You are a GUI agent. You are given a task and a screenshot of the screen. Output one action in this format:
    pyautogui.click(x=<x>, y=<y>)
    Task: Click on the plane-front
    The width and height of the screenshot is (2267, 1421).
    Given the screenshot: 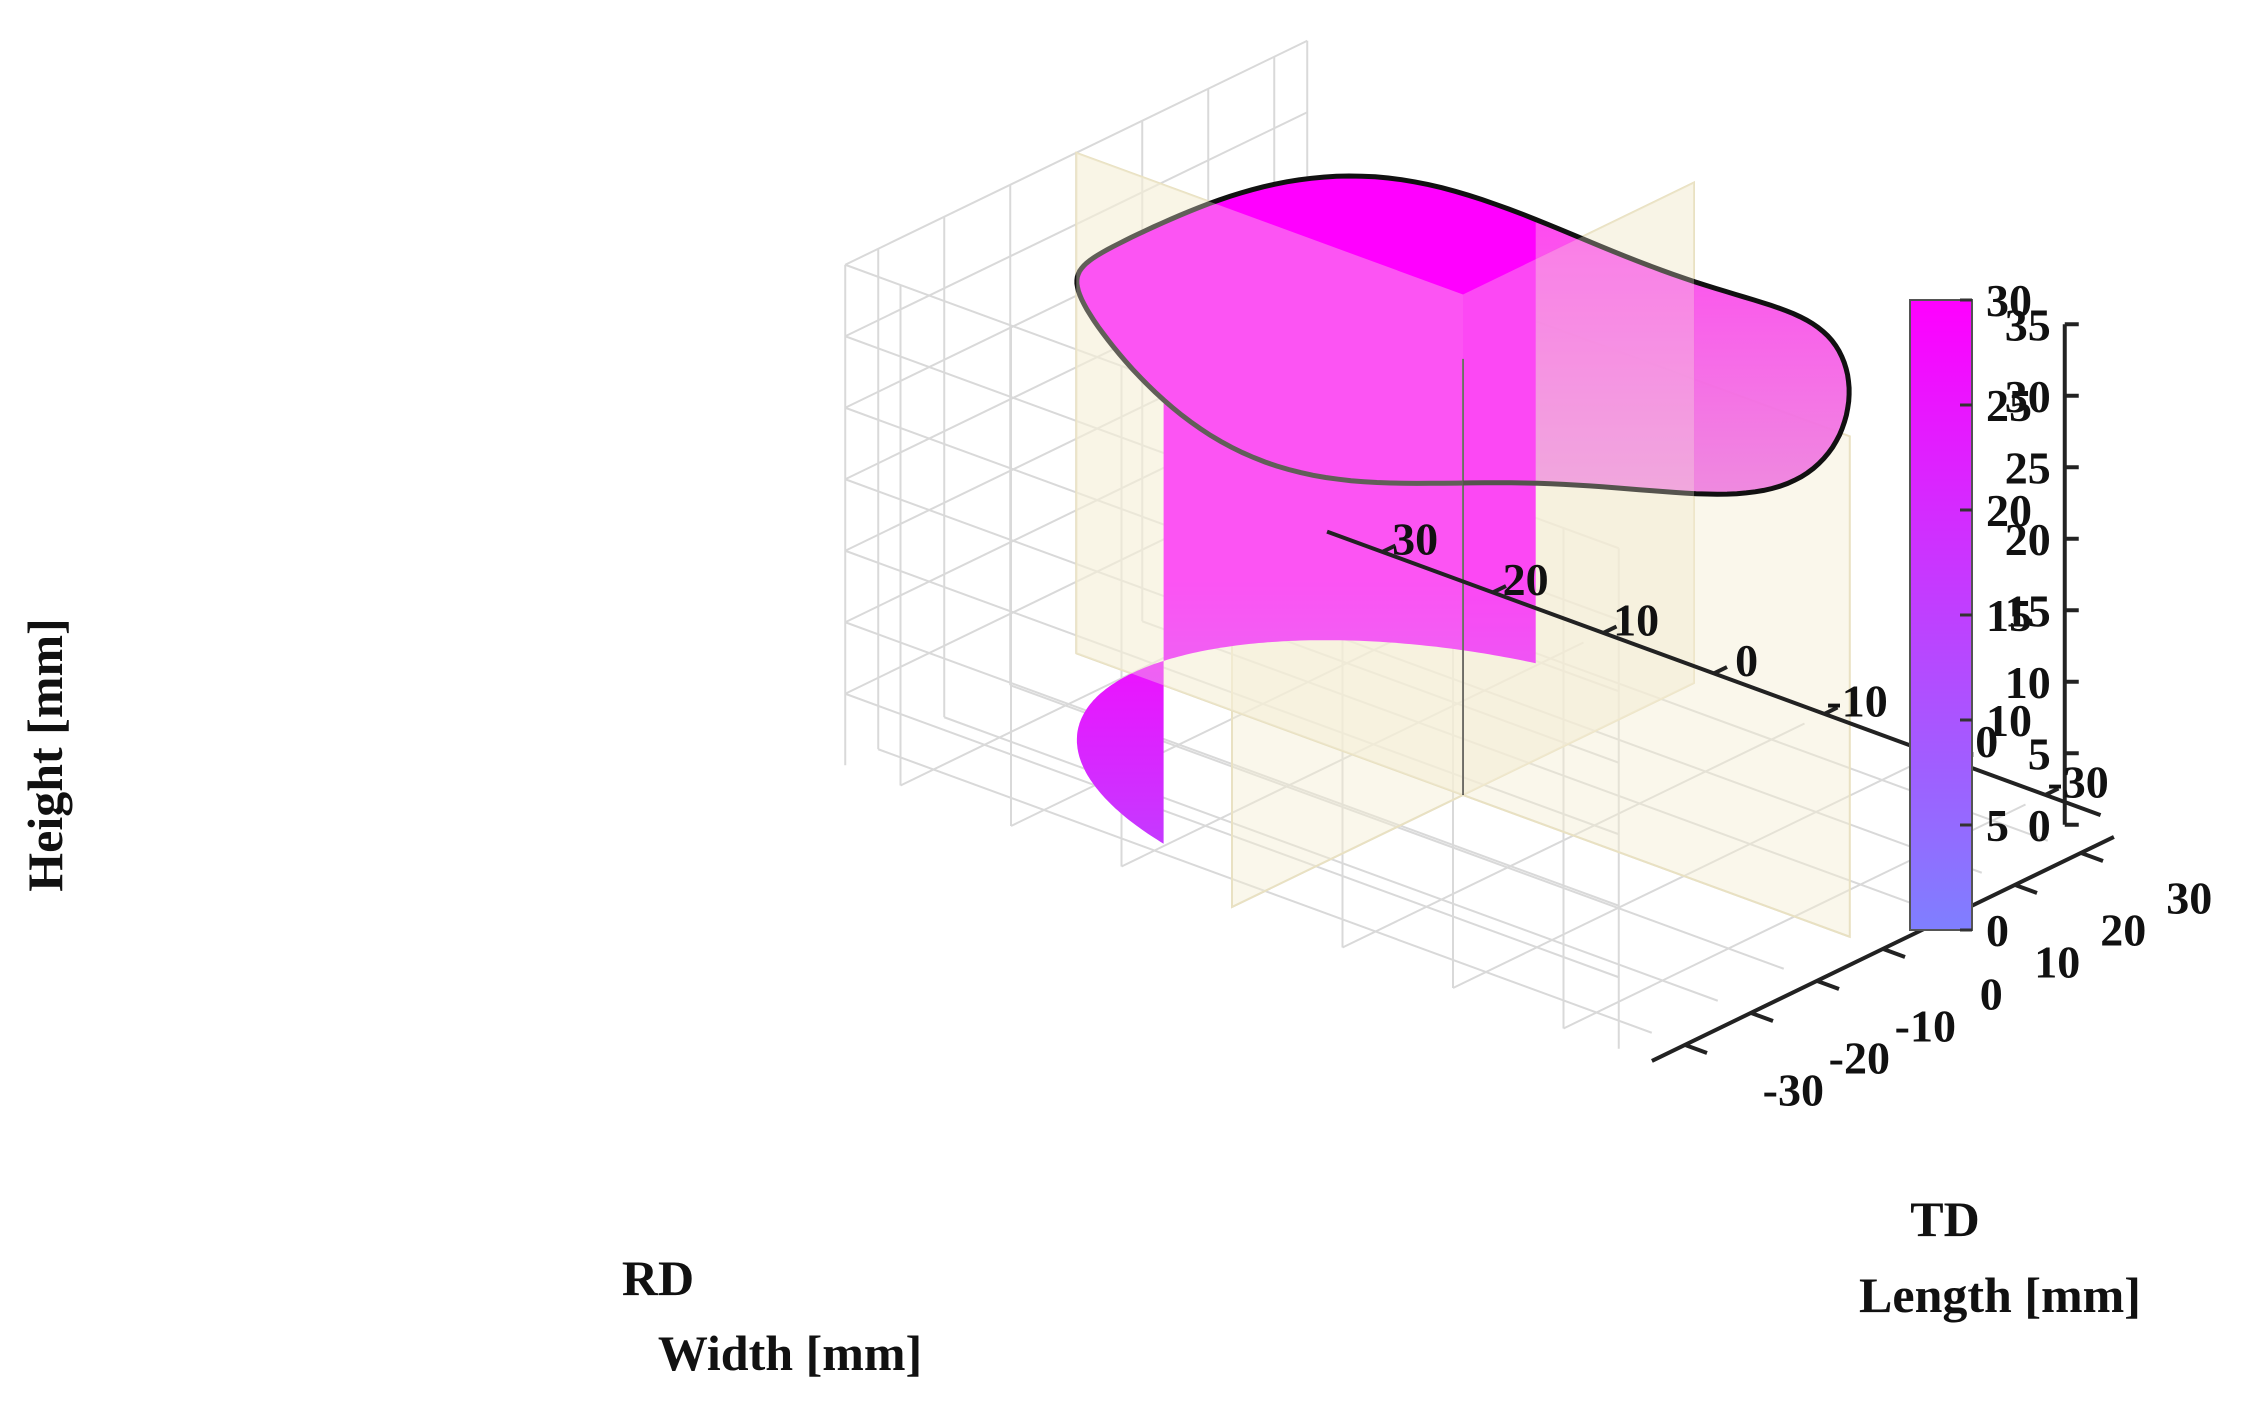 What is the action you would take?
    pyautogui.click(x=1269, y=474)
    